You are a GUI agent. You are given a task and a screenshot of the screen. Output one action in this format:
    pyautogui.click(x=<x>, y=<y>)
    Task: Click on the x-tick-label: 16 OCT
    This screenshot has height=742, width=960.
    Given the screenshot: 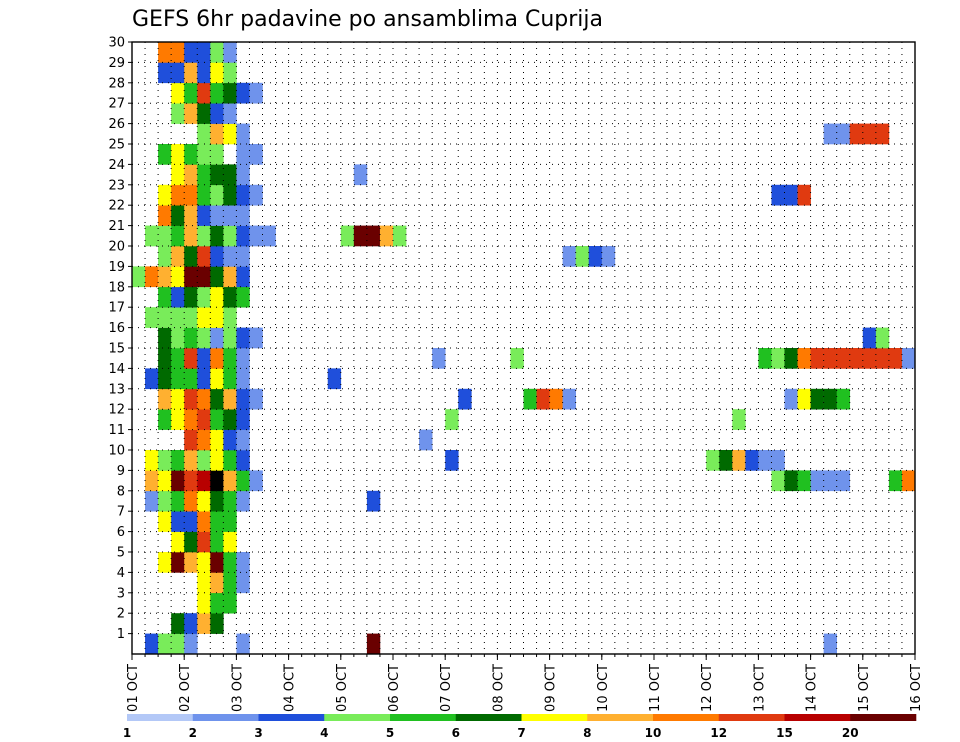 What is the action you would take?
    pyautogui.click(x=916, y=688)
    